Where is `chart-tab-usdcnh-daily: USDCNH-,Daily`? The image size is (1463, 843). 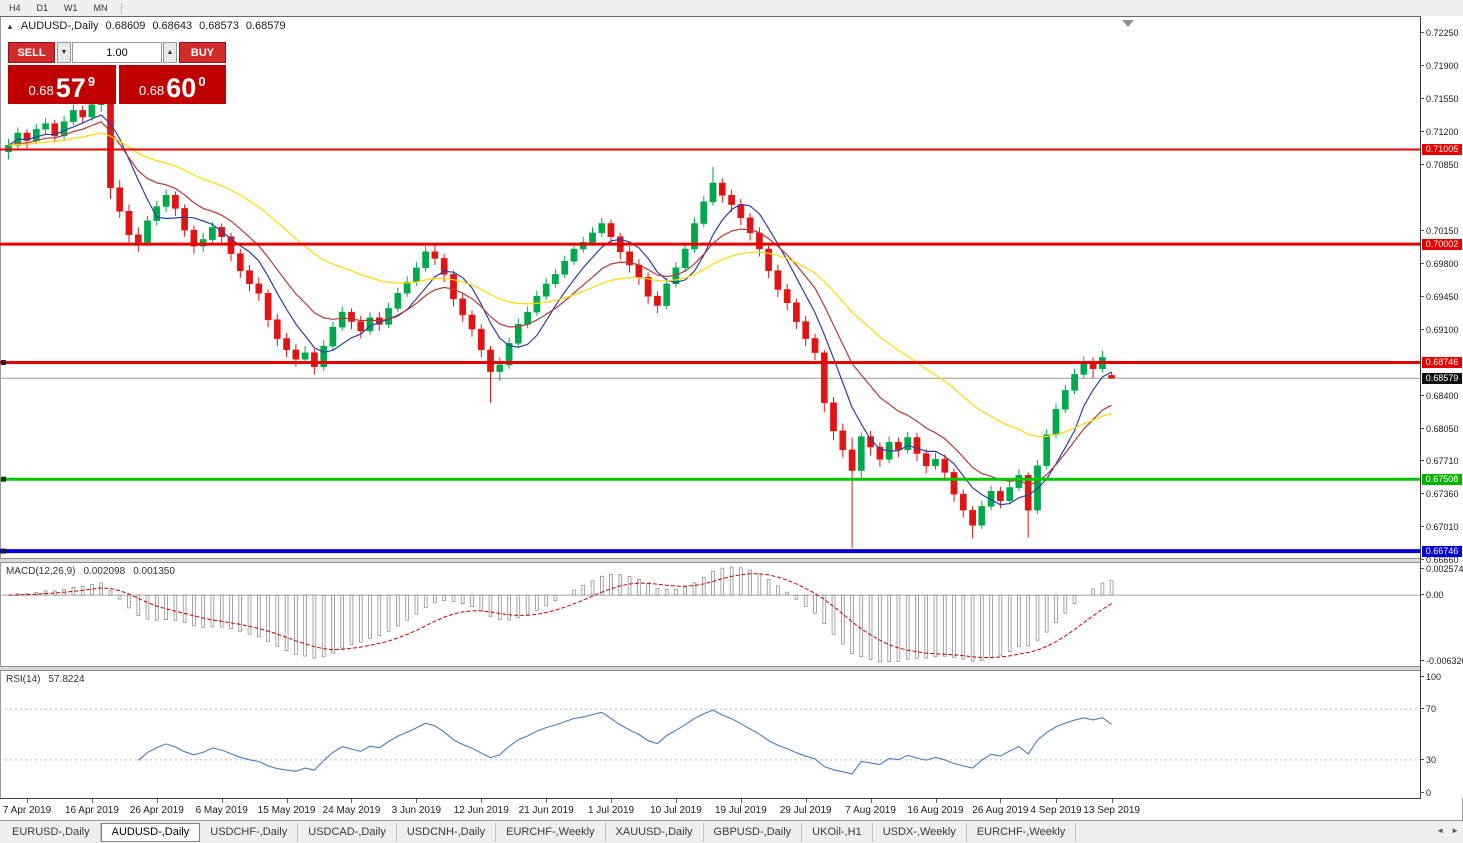
chart-tab-usdcnh-daily: USDCNH-,Daily is located at coordinates (447, 832).